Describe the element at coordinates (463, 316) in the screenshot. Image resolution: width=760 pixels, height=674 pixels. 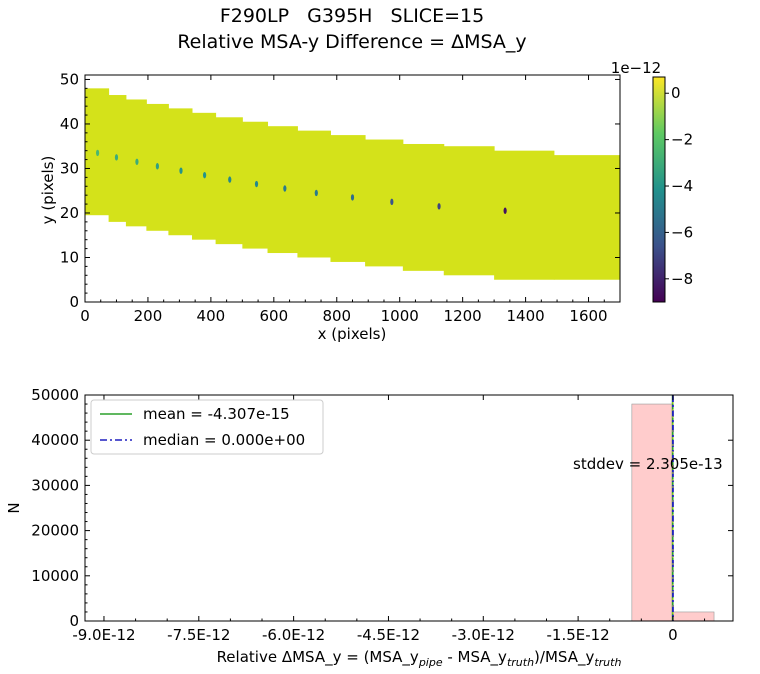
I see `heatmap-x-tick-label-6: 1200` at that location.